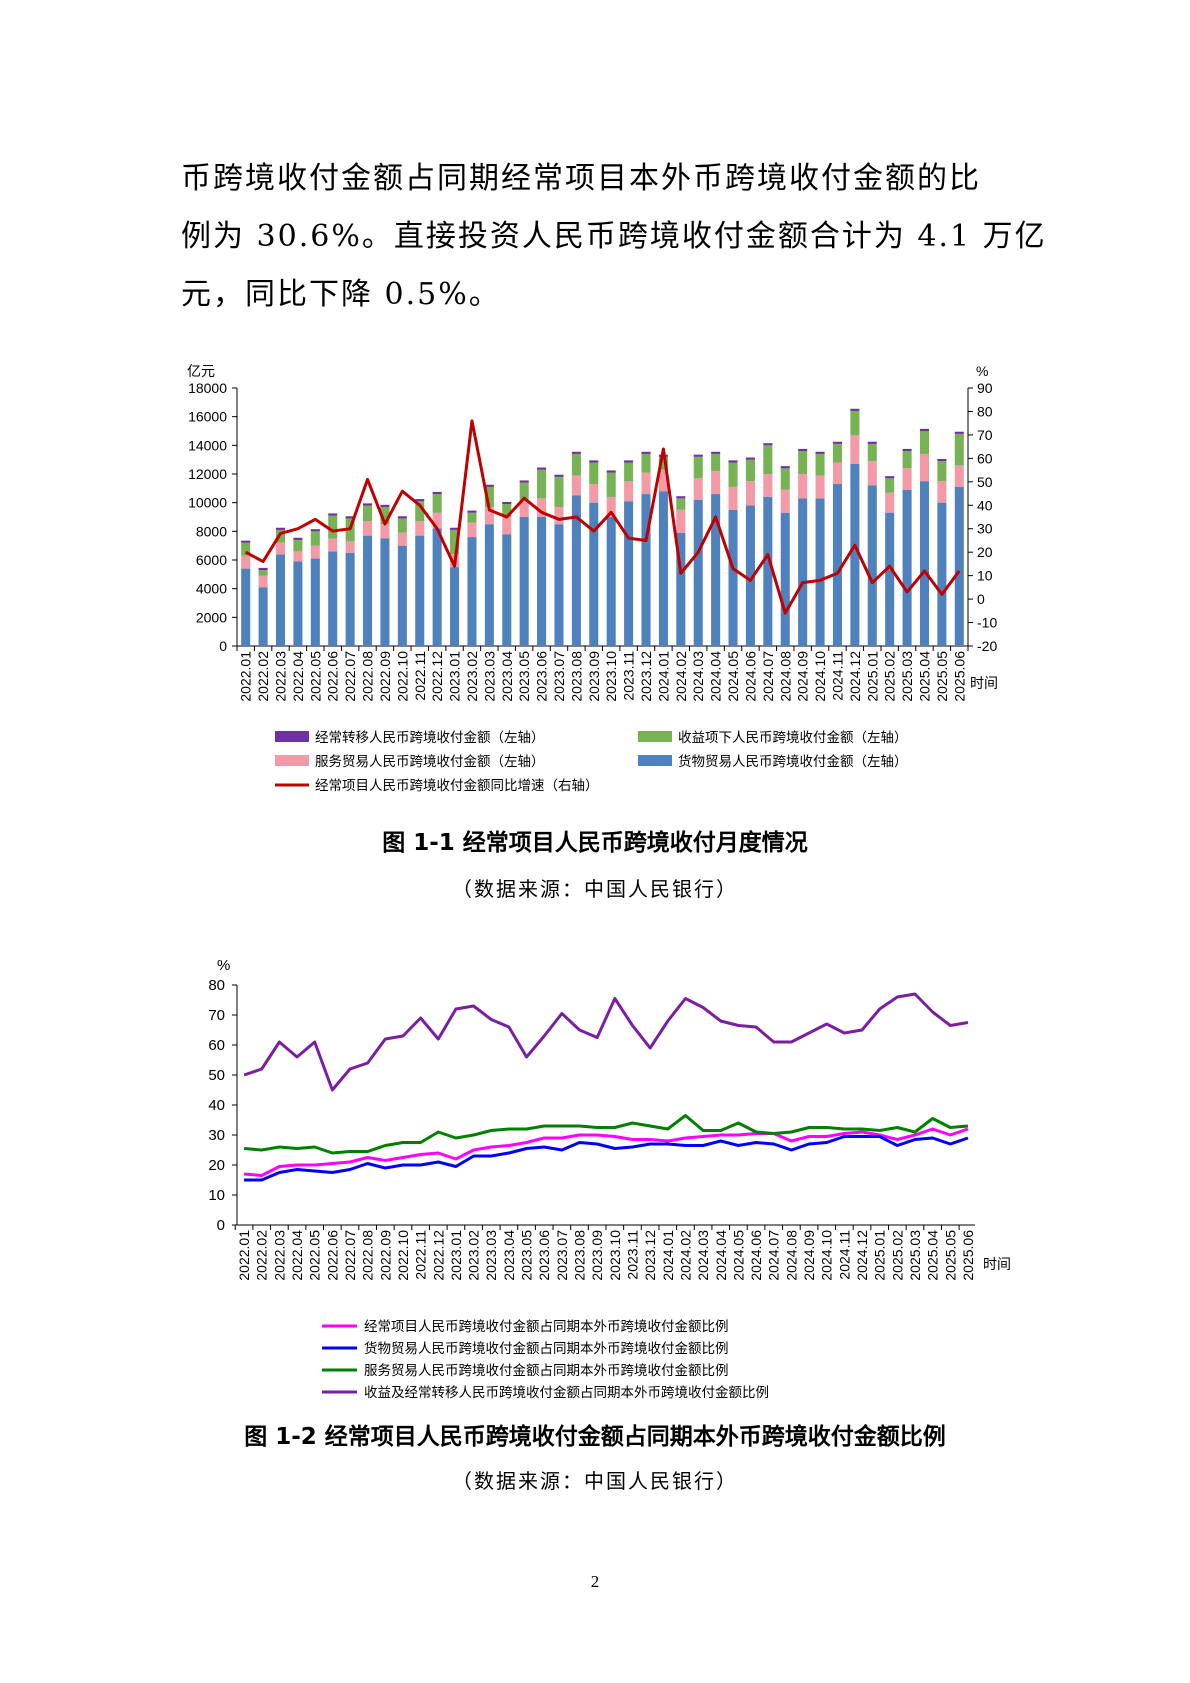  What do you see at coordinates (457, 786) in the screenshot?
I see `legend-label: 经常项目人民币跨境收付金额同比增速（右轴）` at bounding box center [457, 786].